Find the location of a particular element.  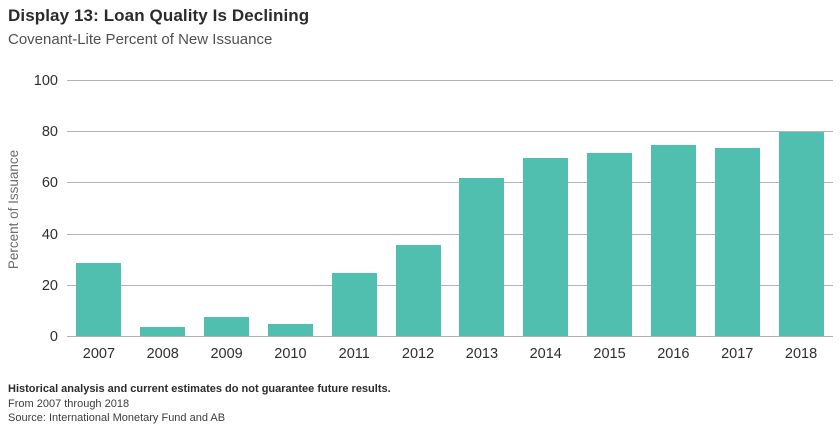

bar-slot: 2018 is located at coordinates (801, 221).